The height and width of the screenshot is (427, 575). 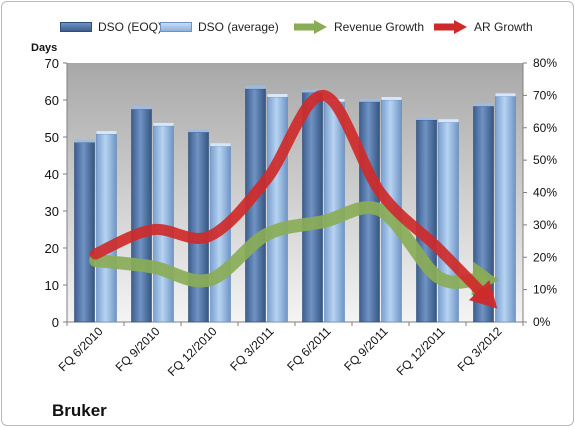 I want to click on y-right-tick-label: 0%, so click(x=542, y=322).